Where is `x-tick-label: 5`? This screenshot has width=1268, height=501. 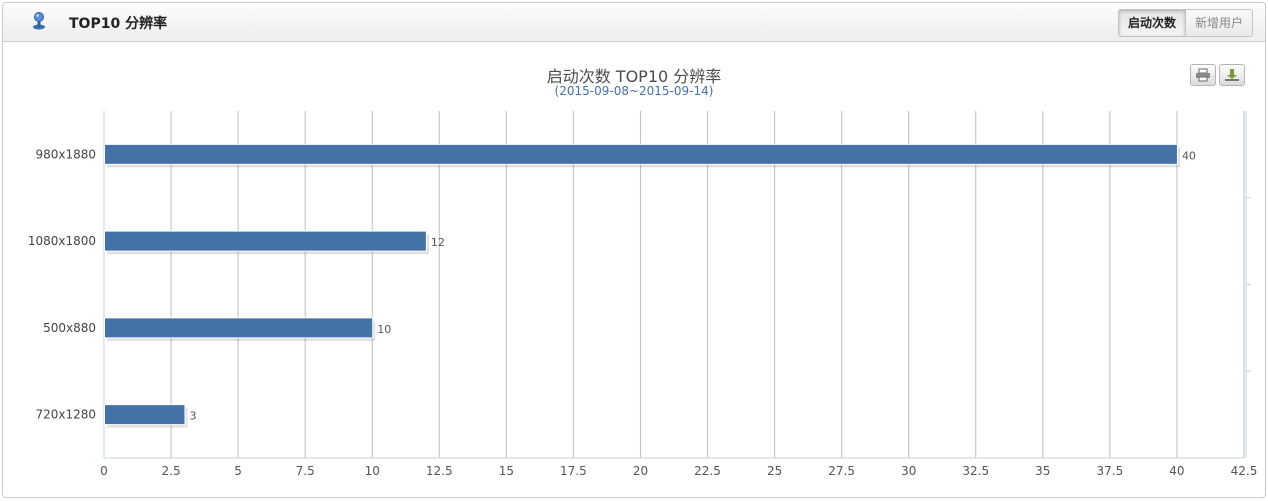 x-tick-label: 5 is located at coordinates (238, 471).